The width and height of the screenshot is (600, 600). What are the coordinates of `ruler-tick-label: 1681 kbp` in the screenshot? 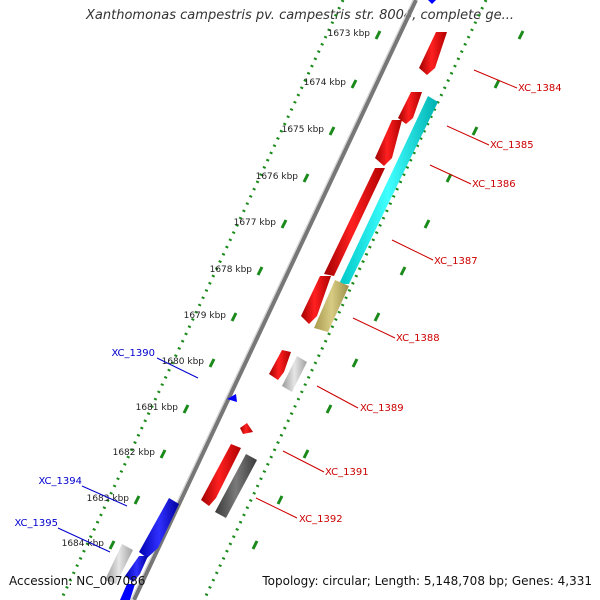 It's located at (157, 408).